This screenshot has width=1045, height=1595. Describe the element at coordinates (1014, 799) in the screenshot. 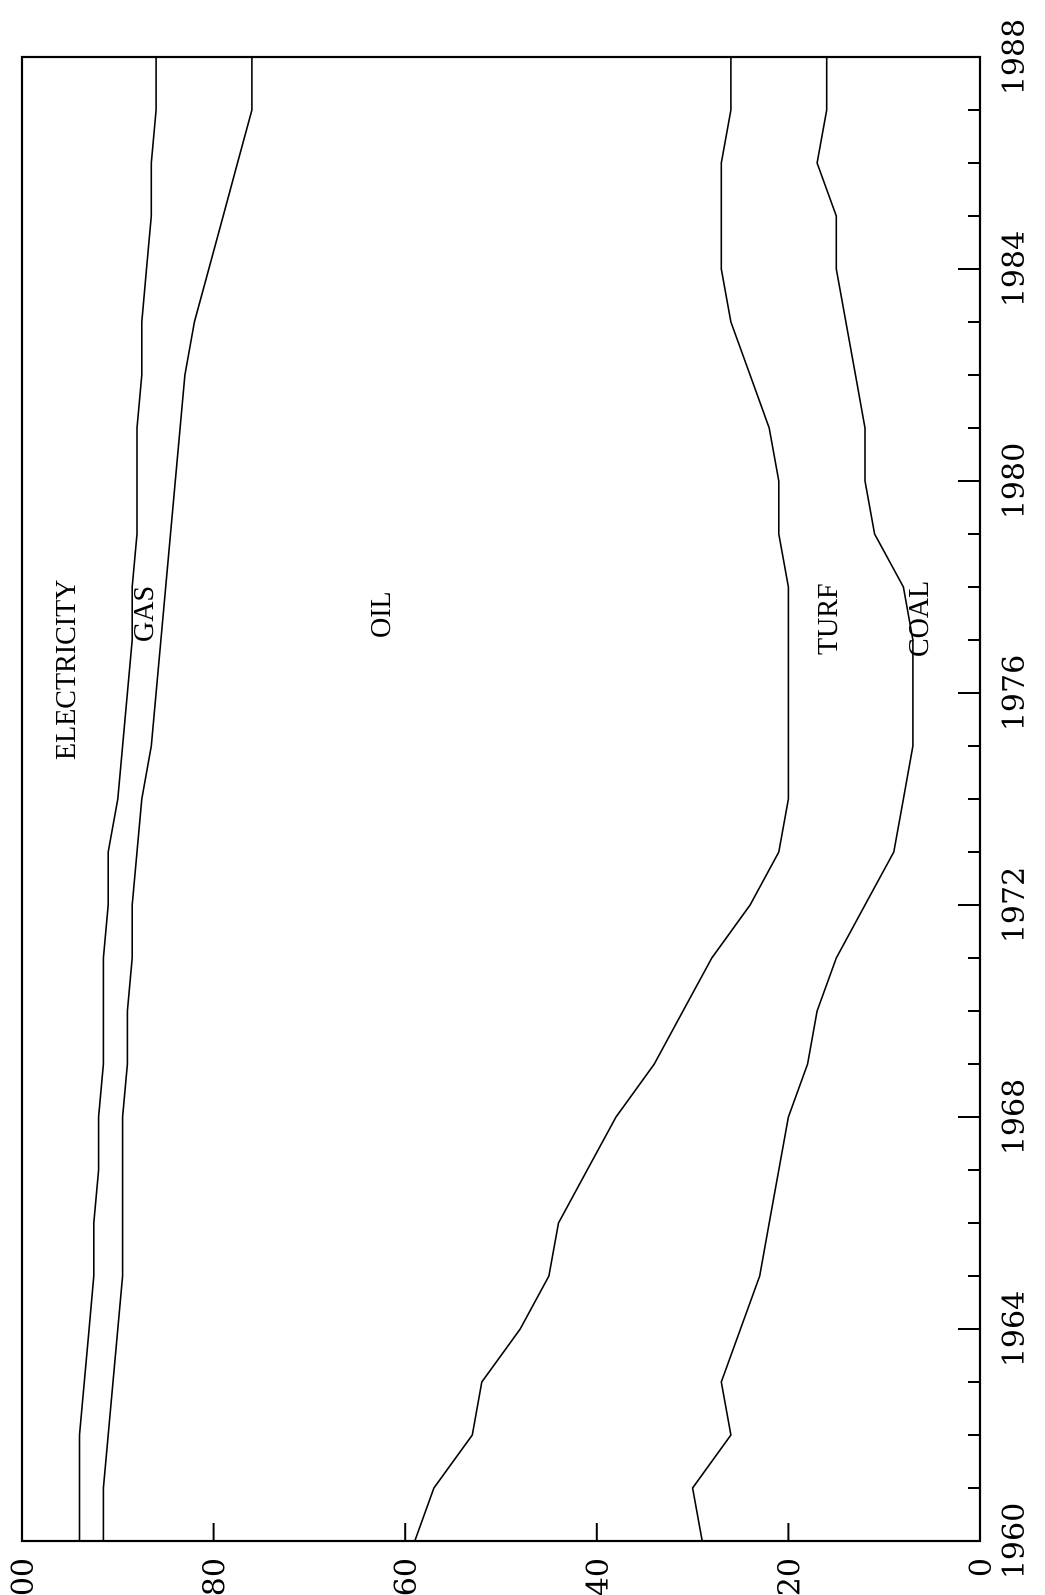

I see `x-tick-labels: 1960 1964 1968 1972 1976 1980 1984 1988` at that location.